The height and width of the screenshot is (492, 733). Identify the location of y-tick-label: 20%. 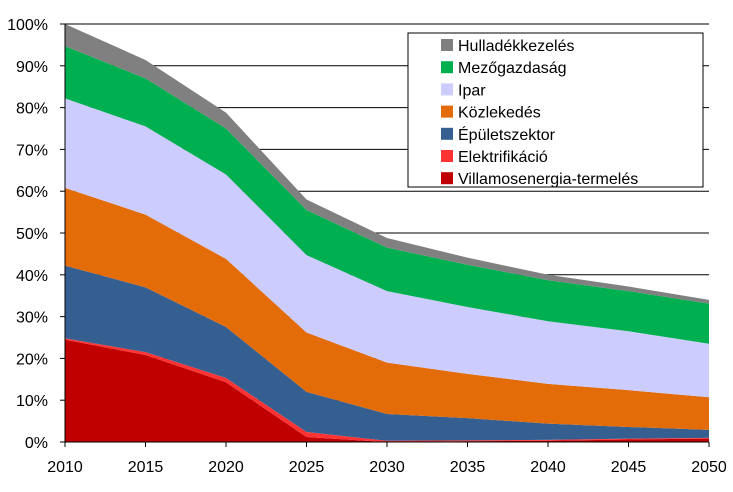
(32, 359).